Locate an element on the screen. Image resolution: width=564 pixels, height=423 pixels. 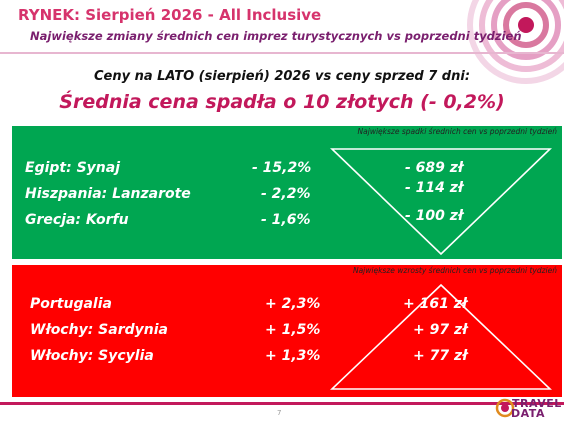
decrease-amount-1: - 689 zł is located at coordinates (434, 168).